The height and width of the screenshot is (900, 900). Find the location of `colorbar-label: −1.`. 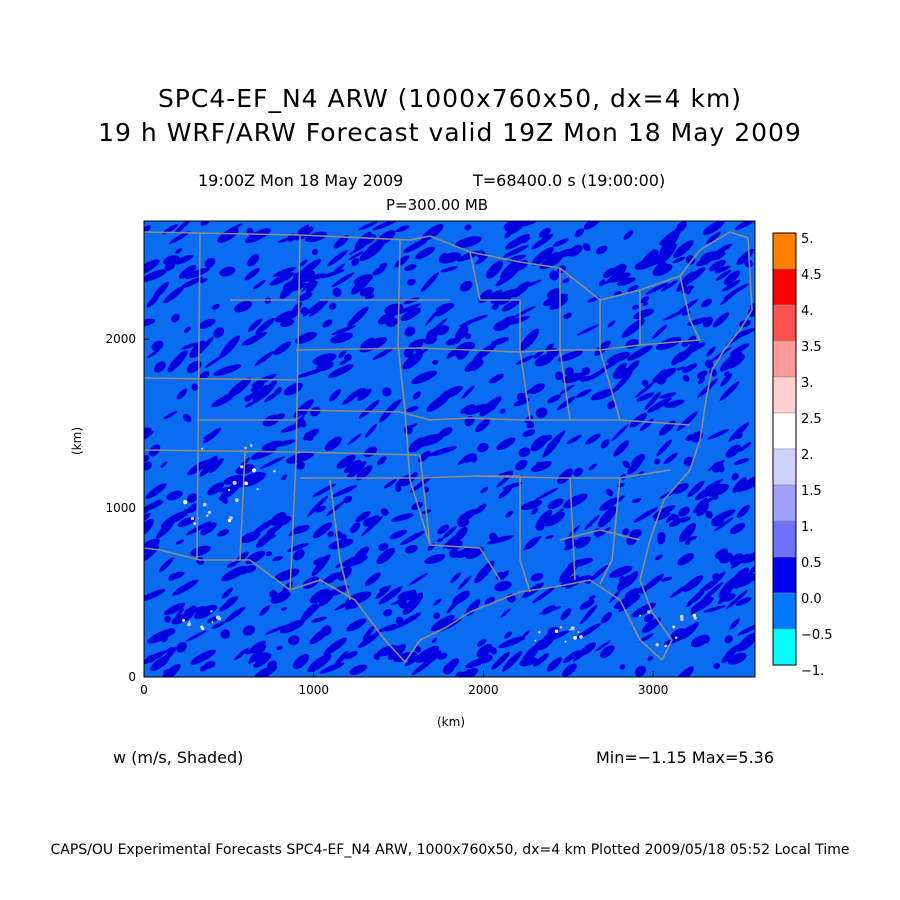

colorbar-label: −1. is located at coordinates (812, 671).